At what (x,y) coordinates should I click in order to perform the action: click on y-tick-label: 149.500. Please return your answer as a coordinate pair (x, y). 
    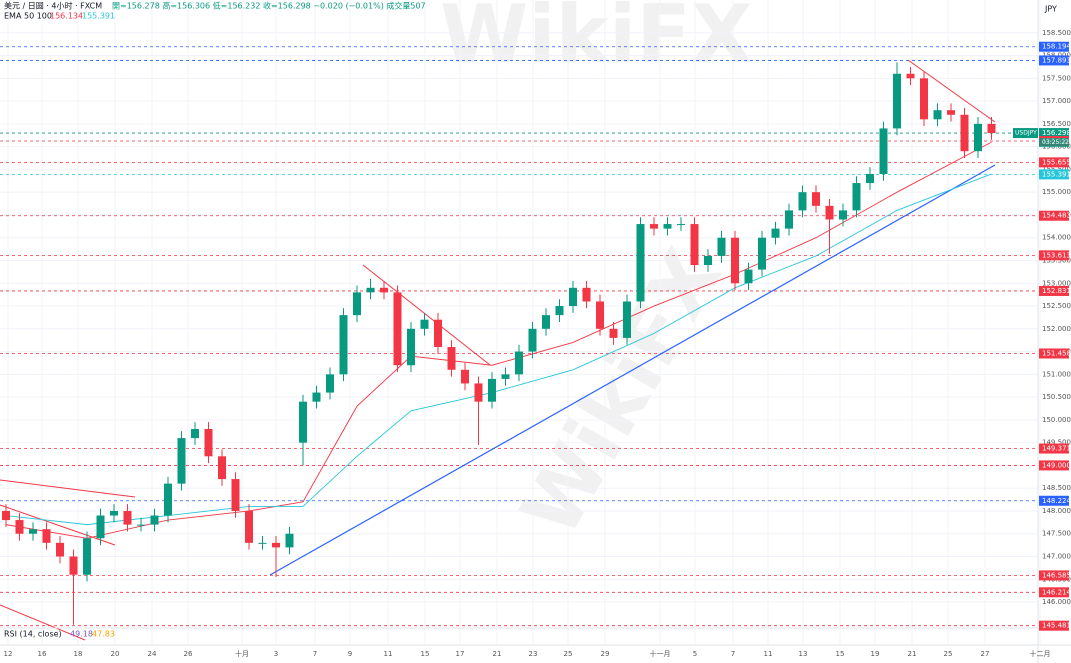
    Looking at the image, I should click on (1056, 443).